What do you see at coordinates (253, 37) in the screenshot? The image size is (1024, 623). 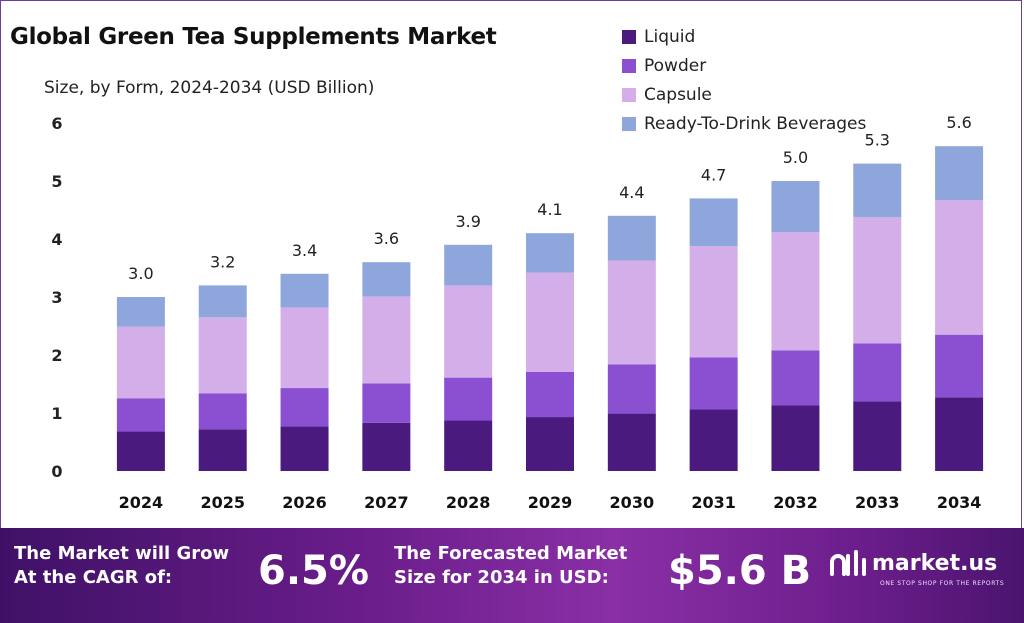 I see `chart-title: Global Green Tea Supplements Market` at bounding box center [253, 37].